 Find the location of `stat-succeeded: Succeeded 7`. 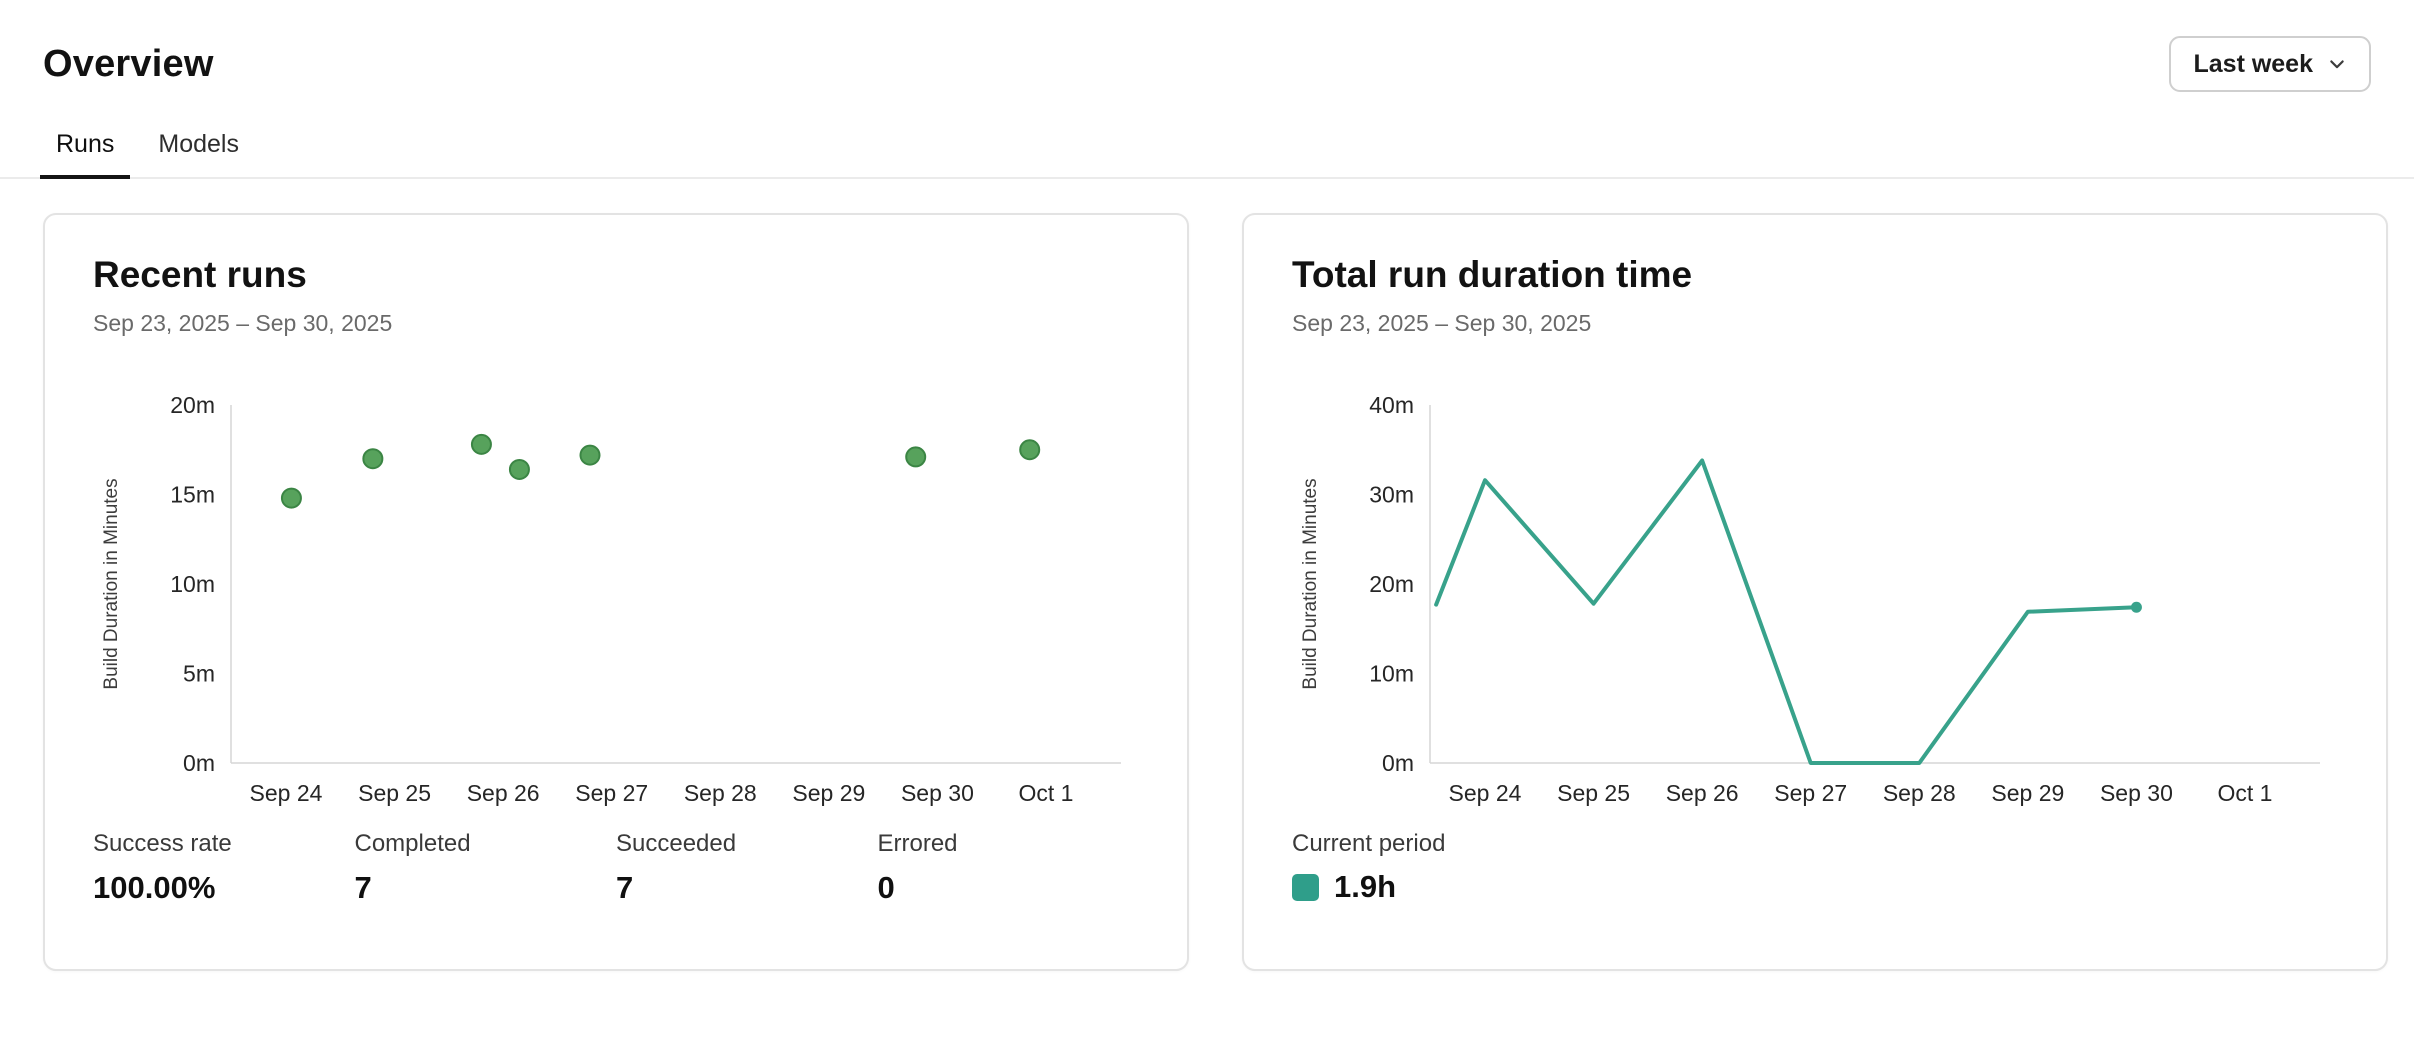

stat-succeeded: Succeeded 7 is located at coordinates (747, 868).